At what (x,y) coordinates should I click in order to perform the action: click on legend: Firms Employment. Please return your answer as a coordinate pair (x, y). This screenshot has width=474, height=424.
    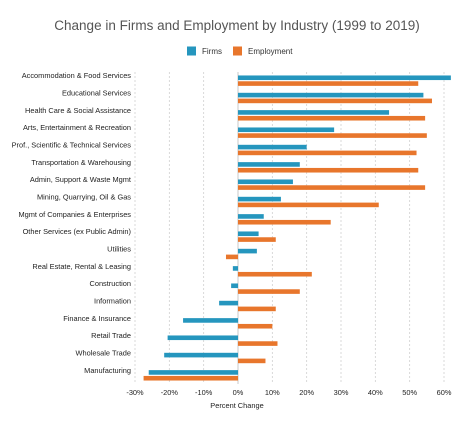
    Looking at the image, I should click on (240, 51).